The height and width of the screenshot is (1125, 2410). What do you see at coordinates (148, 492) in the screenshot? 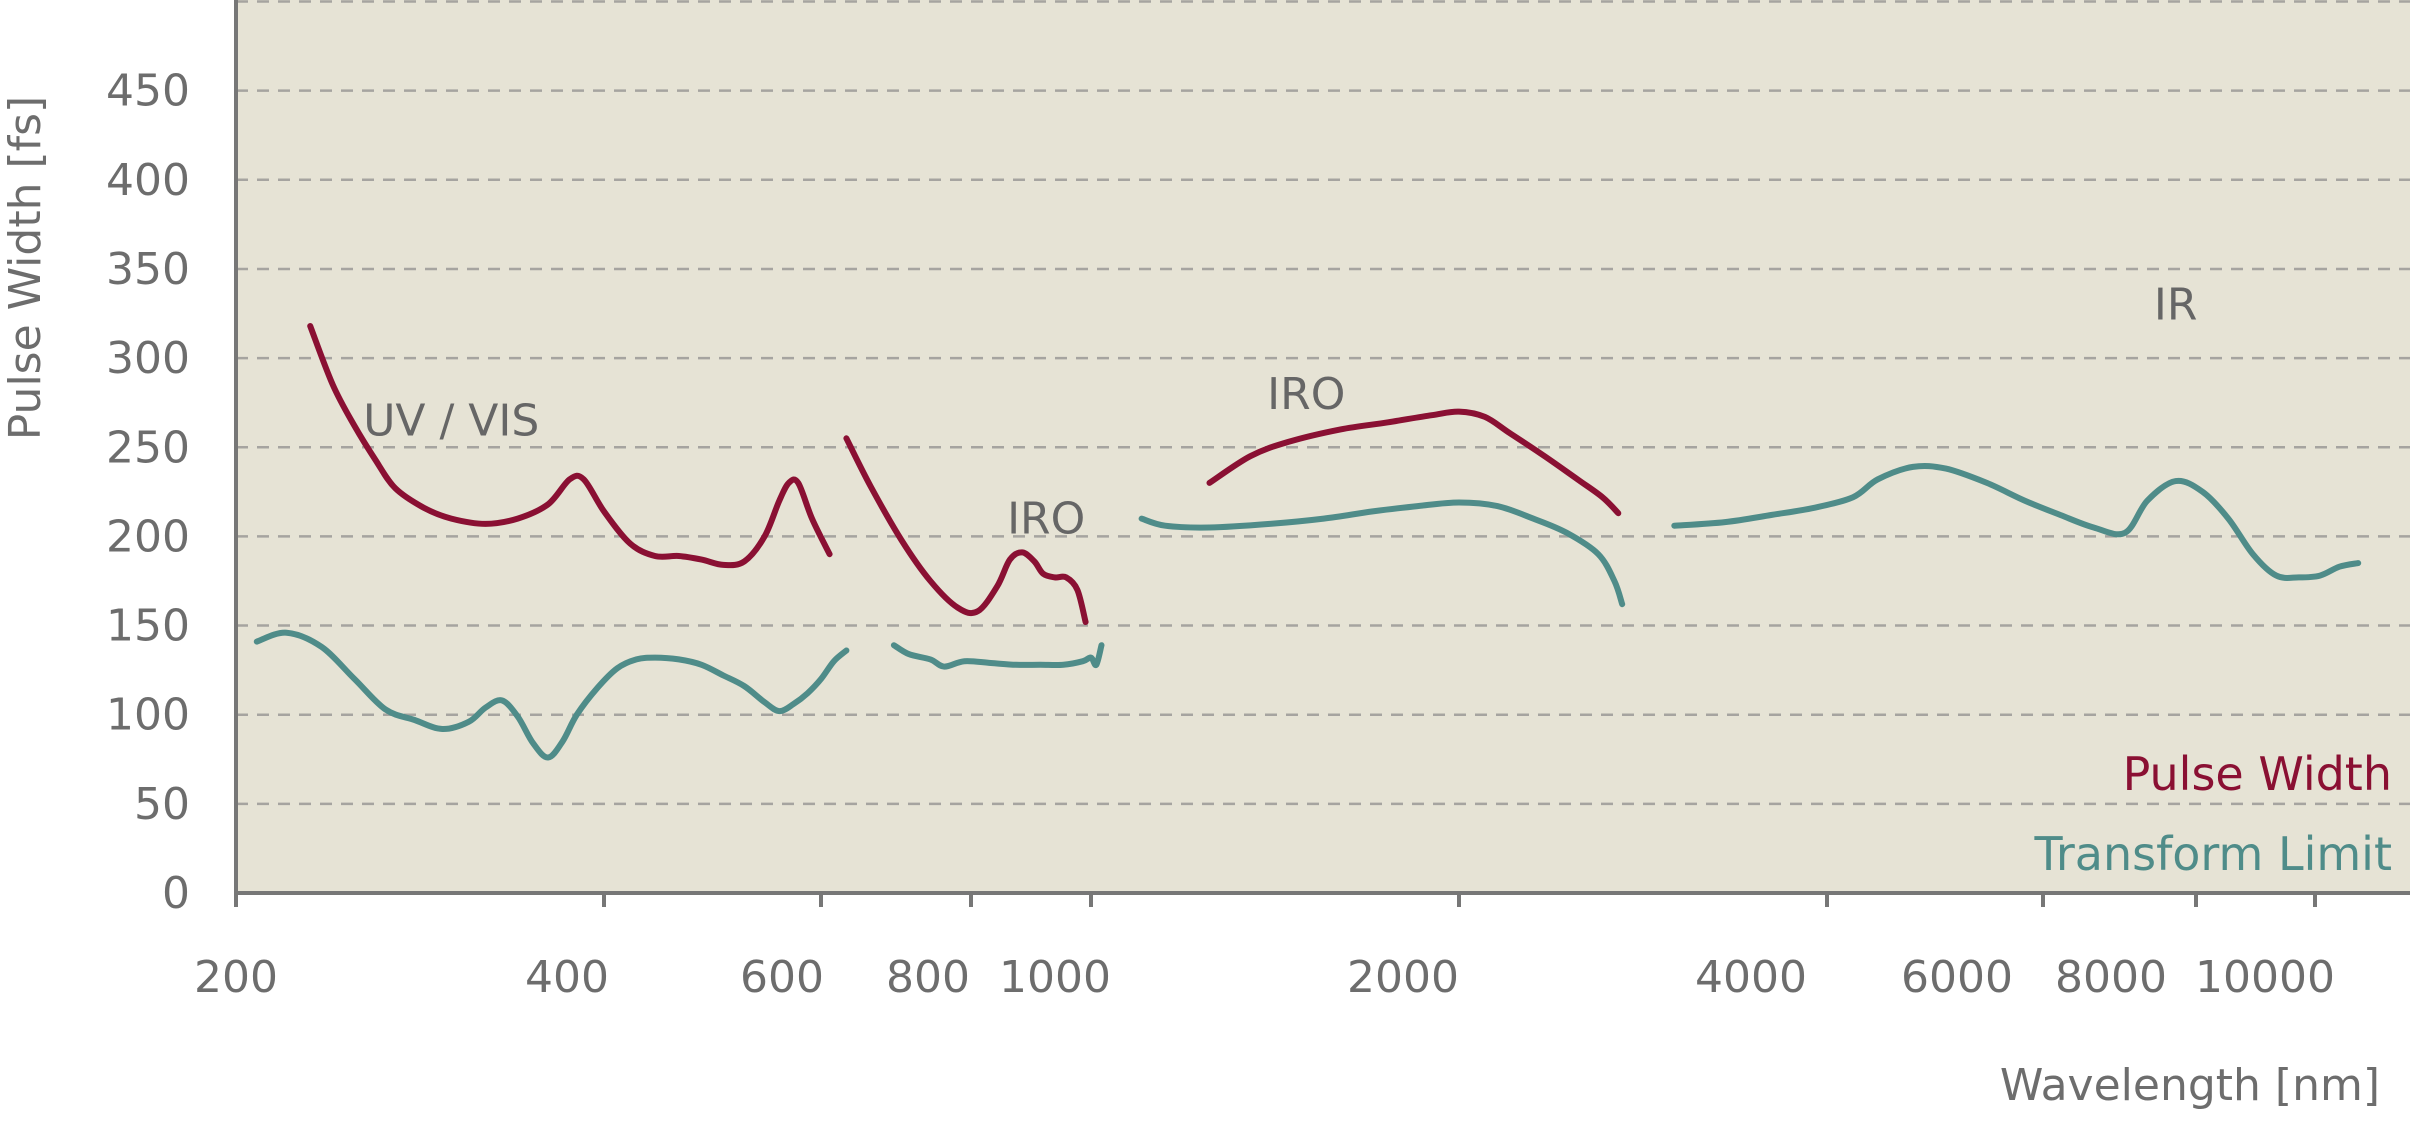
I see `y-tick-labels: 0 50 100 150 200 250 300 350 400 450` at bounding box center [148, 492].